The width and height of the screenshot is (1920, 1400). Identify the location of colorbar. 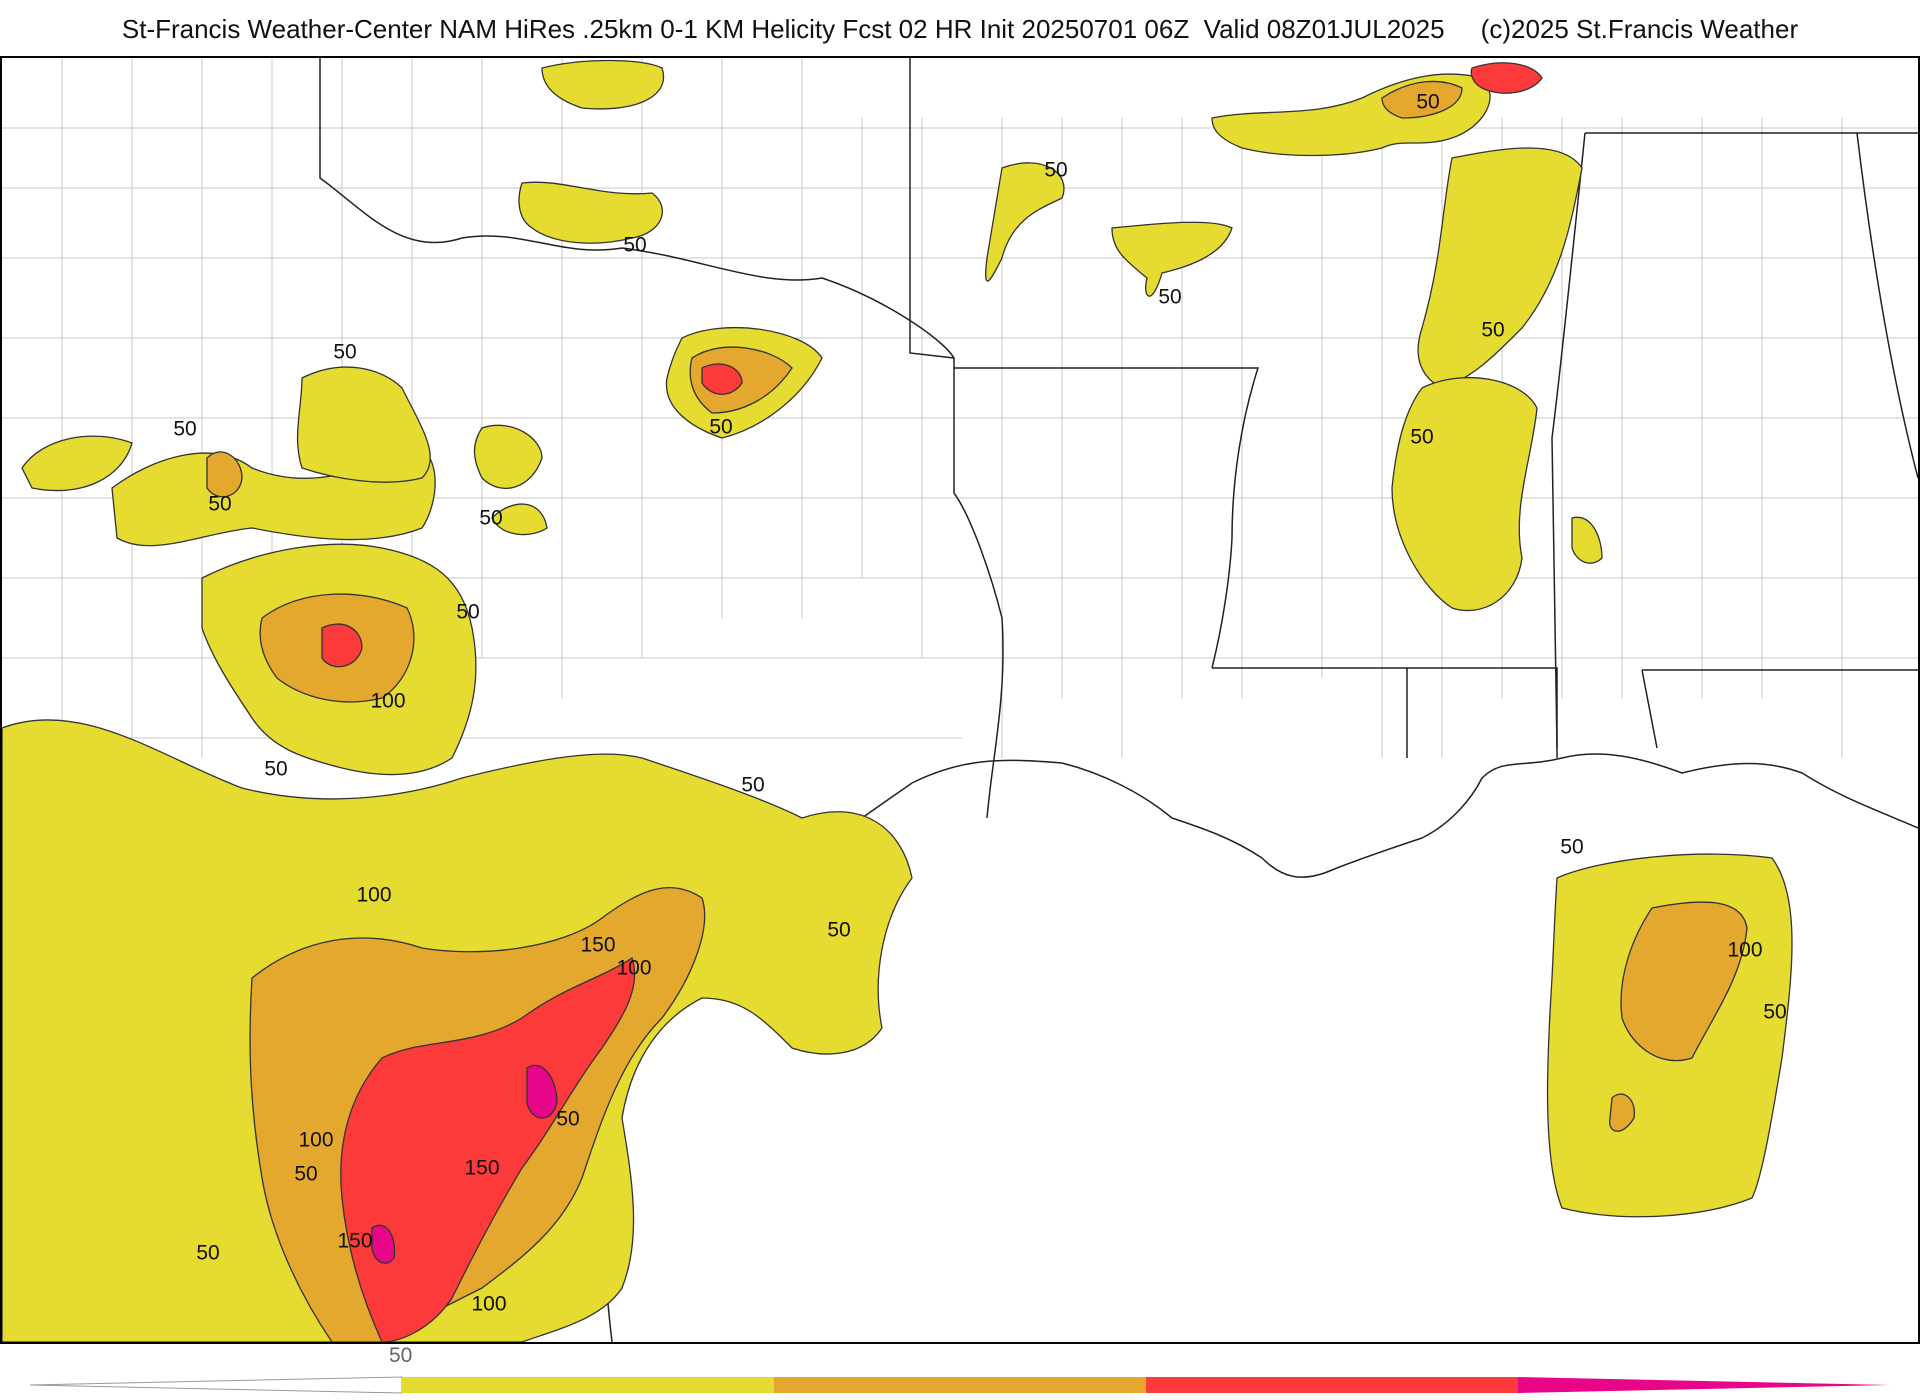
(960, 1385).